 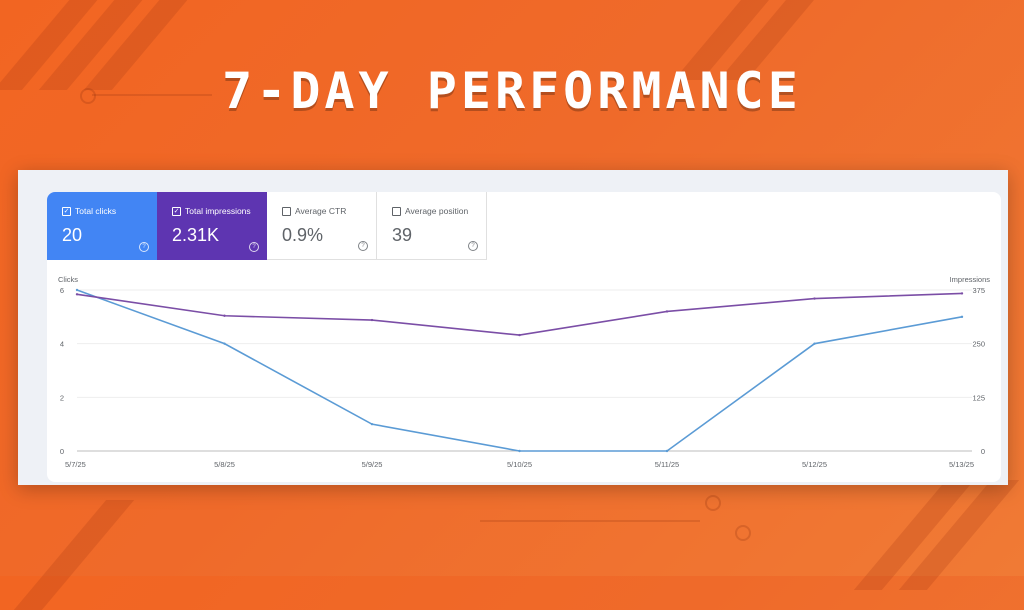 What do you see at coordinates (432, 226) in the screenshot?
I see `metric-tile-average-position: Average position 39 ?` at bounding box center [432, 226].